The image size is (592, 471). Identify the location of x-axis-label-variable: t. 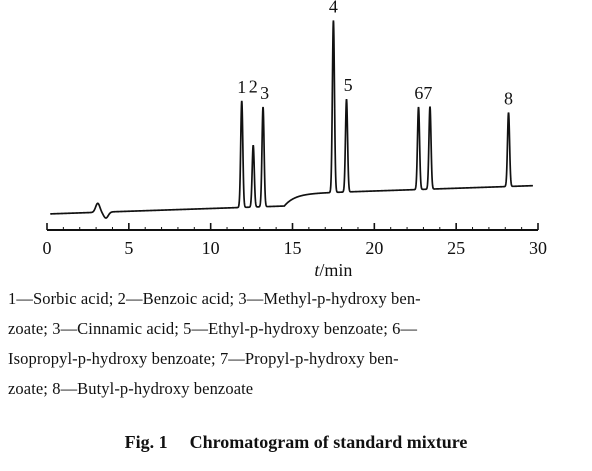
(317, 270).